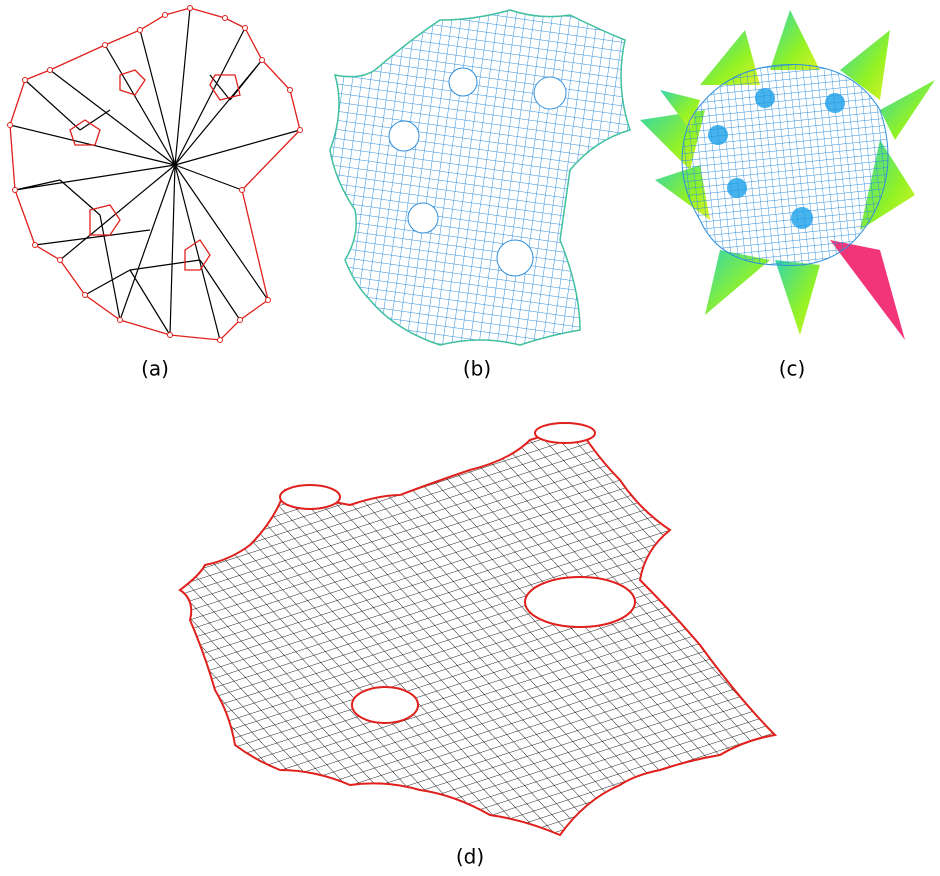 This screenshot has width=940, height=876. What do you see at coordinates (155, 170) in the screenshot?
I see `hole-boundaries` at bounding box center [155, 170].